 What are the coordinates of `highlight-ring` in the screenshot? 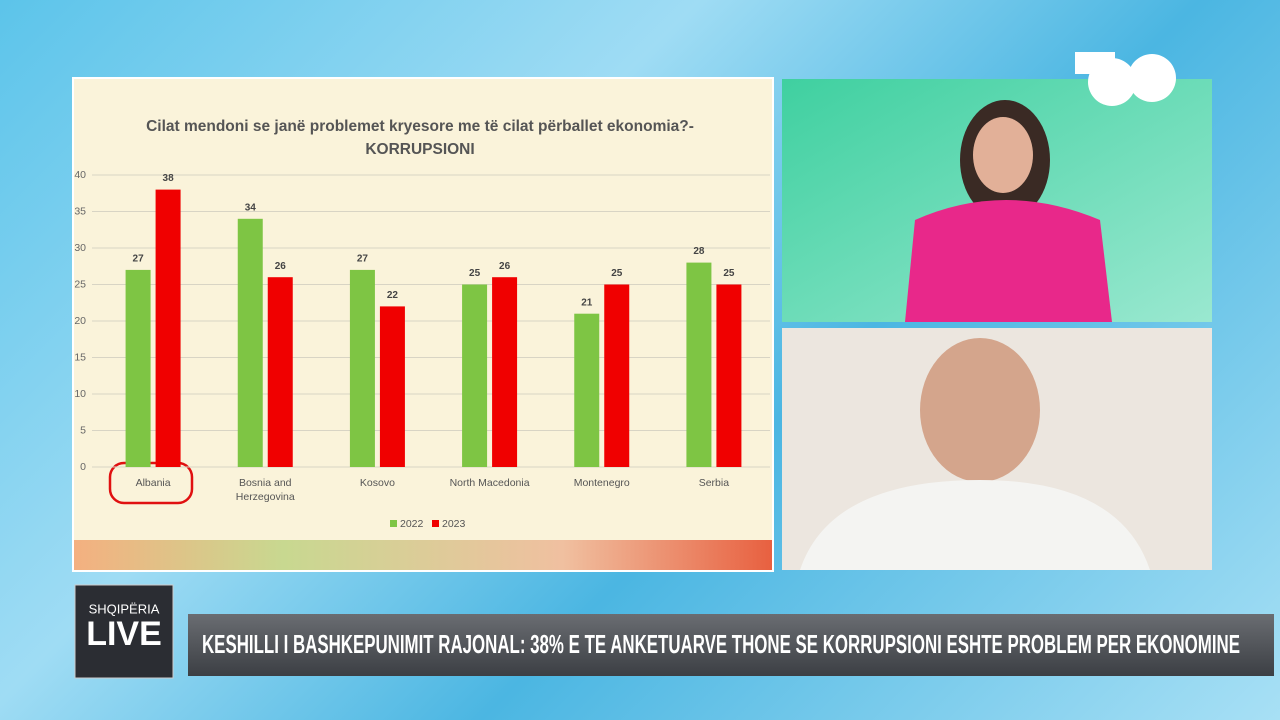 It's located at (151, 483).